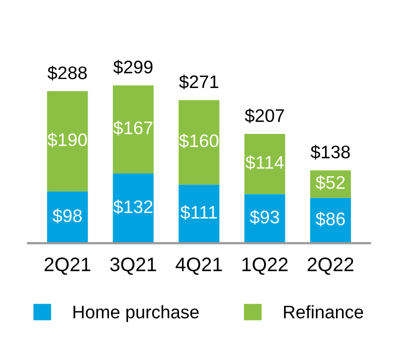  I want to click on data-label: $52, so click(330, 182).